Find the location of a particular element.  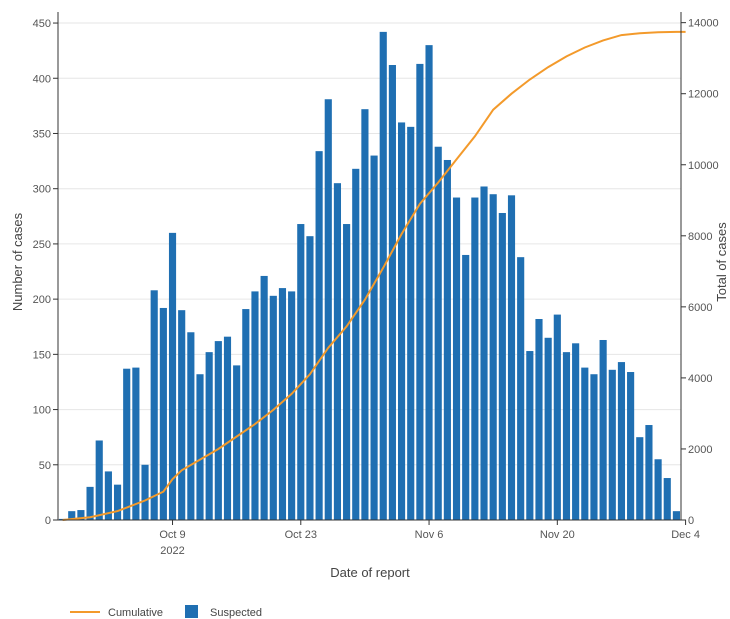

x-tick-sublabel-0: 2022 is located at coordinates (172, 551).